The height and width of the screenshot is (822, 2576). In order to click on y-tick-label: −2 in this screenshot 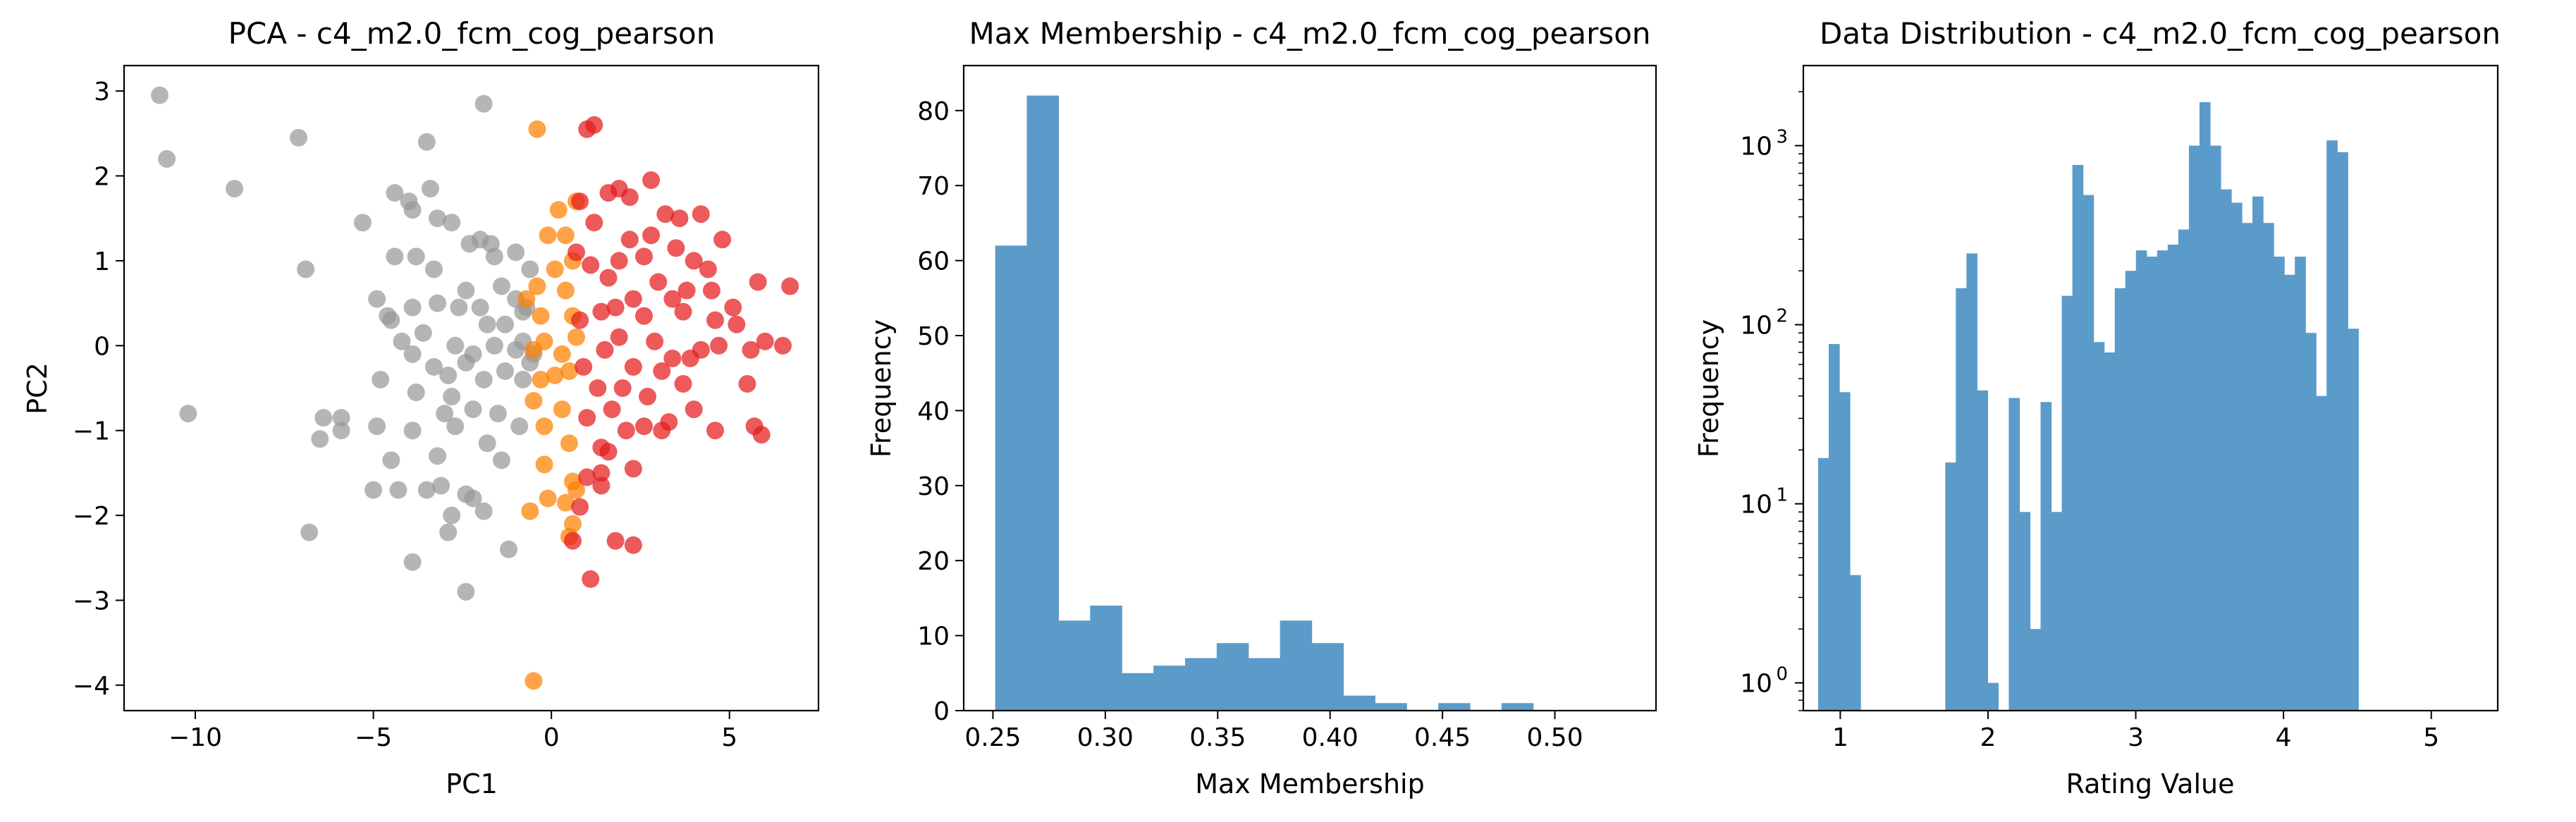, I will do `click(91, 516)`.